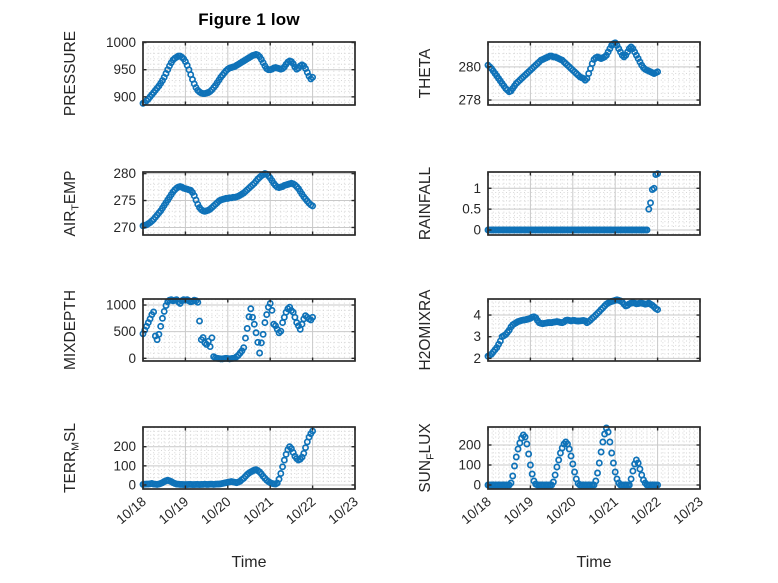  Describe the element at coordinates (124, 69) in the screenshot. I see `svg-text: 950` at that location.